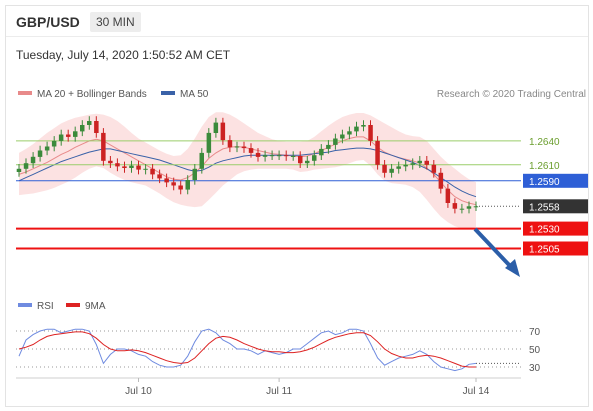 The height and width of the screenshot is (411, 593). Describe the element at coordinates (115, 22) in the screenshot. I see `timeframe-badge: 30 MIN` at that location.